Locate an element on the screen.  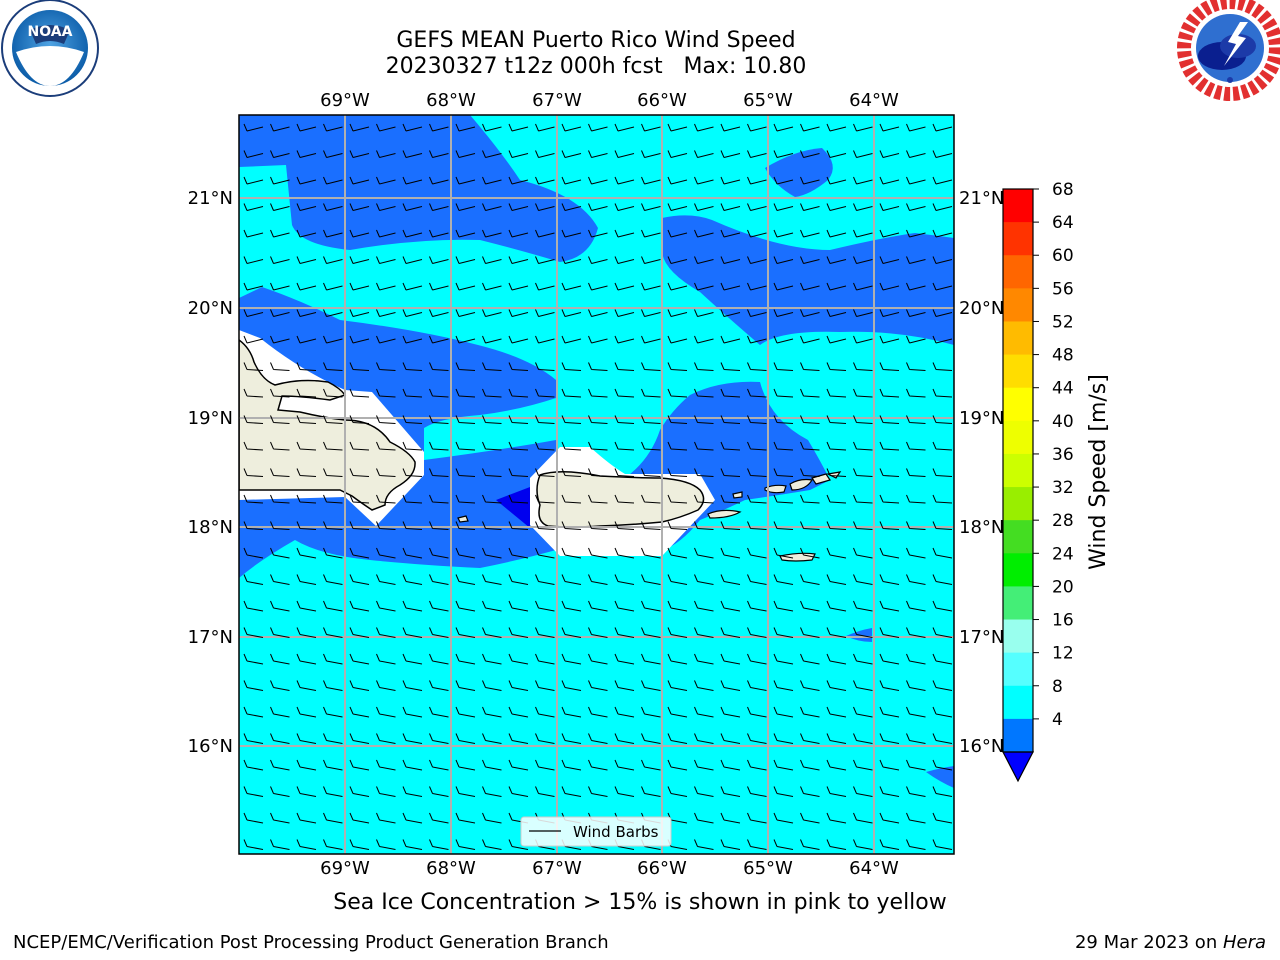
colorbar-tick-label: 4 is located at coordinates (1057, 720).